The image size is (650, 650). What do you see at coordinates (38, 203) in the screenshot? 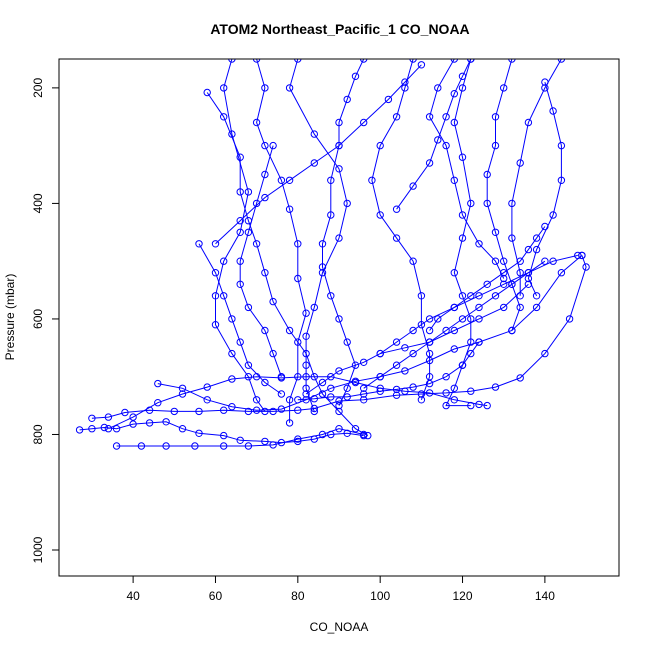
I see `y-tick-label: 400` at bounding box center [38, 203].